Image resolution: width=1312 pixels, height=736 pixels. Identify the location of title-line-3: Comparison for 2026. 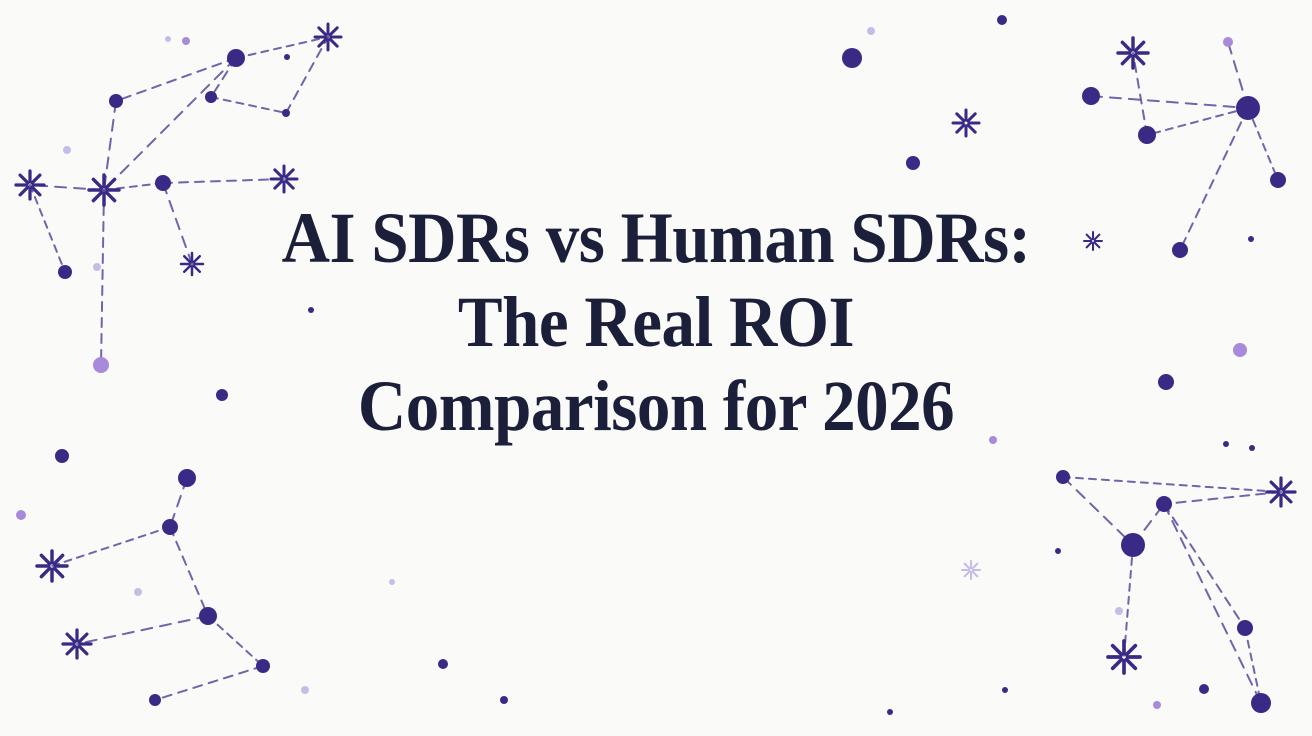
(656, 406).